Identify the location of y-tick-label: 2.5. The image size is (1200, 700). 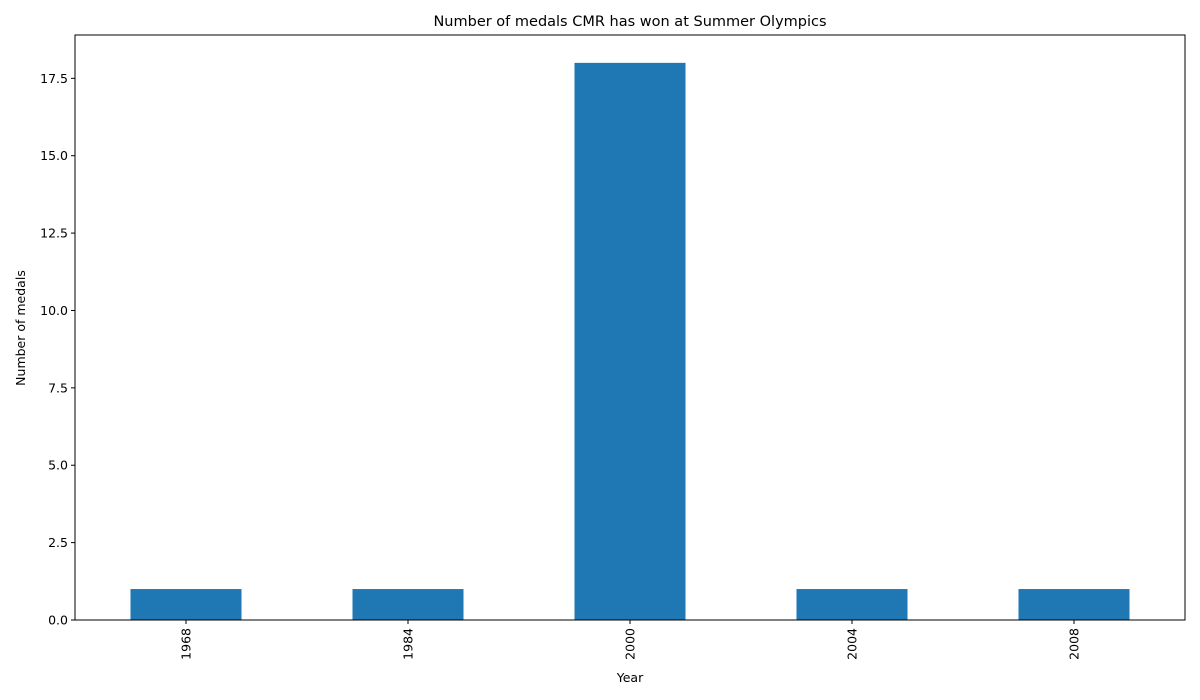
(58, 542).